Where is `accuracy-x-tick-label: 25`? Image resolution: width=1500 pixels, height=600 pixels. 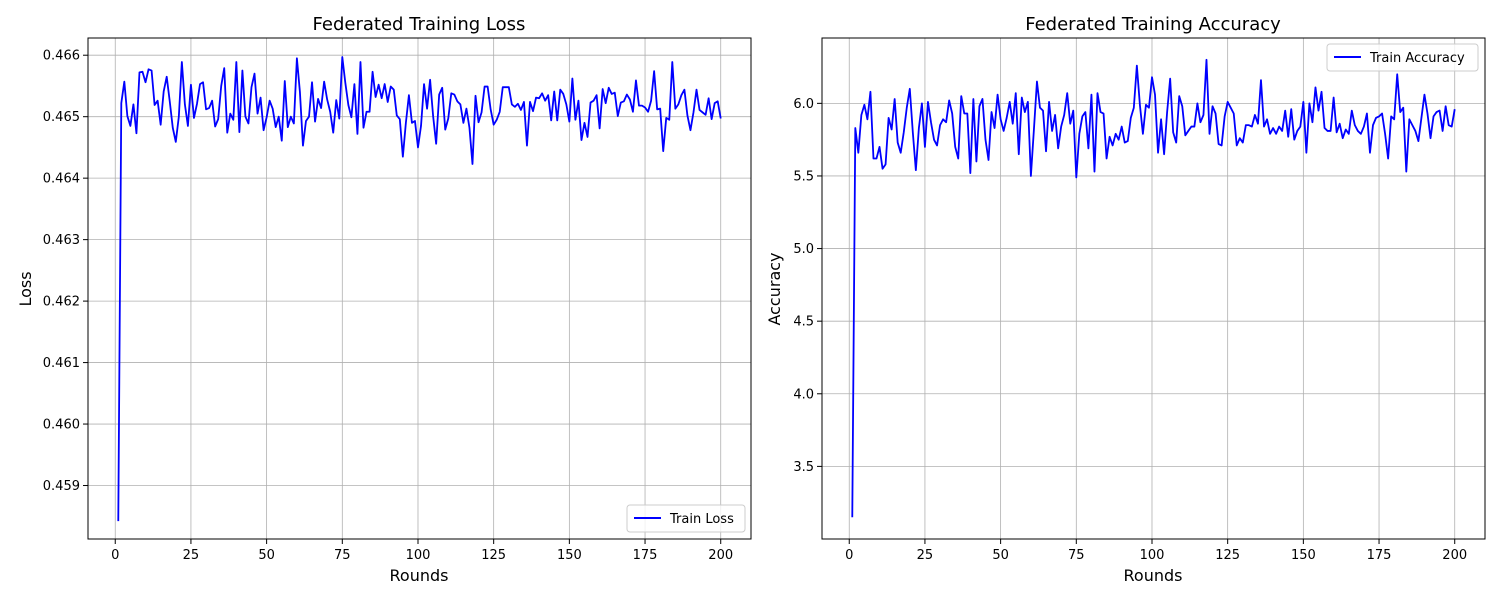
accuracy-x-tick-label: 25 is located at coordinates (925, 555).